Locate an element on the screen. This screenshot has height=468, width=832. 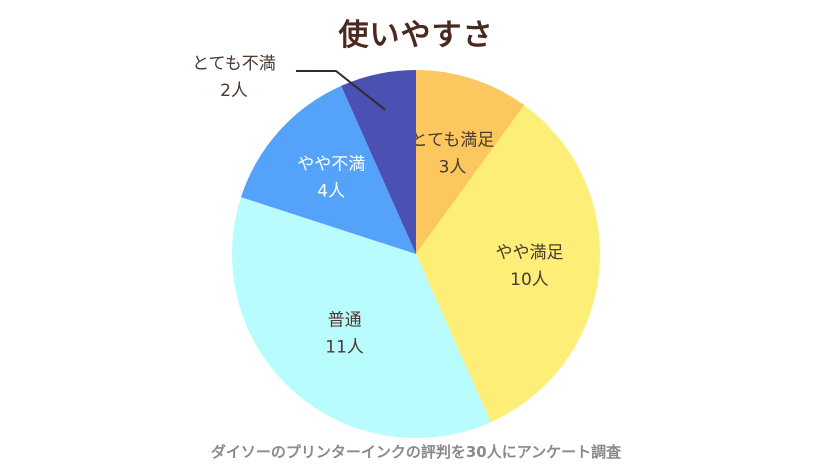
slice-label: やや不満 is located at coordinates (331, 165).